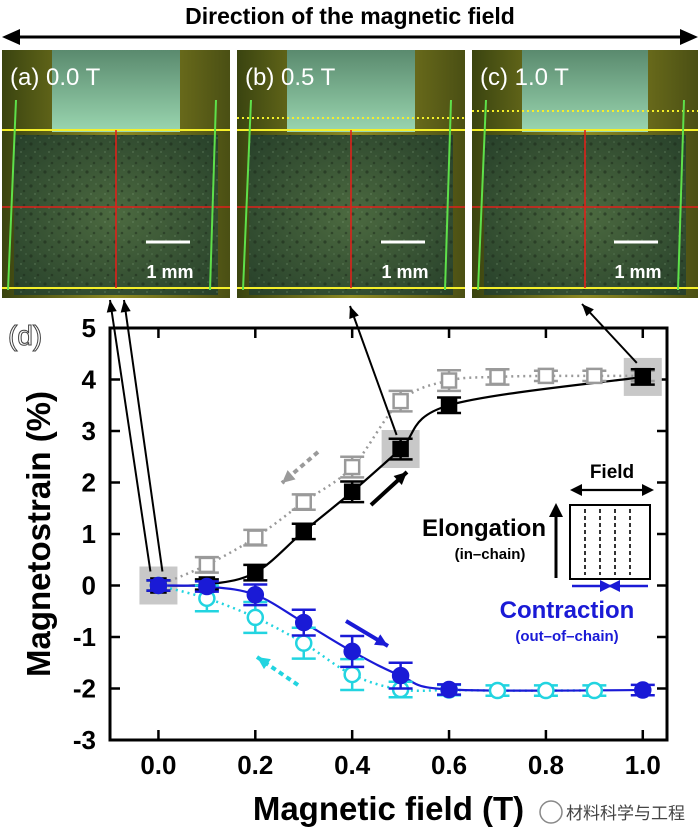 This screenshot has height=834, width=700. Describe the element at coordinates (255, 765) in the screenshot. I see `x-tick-label: 0.2` at that location.